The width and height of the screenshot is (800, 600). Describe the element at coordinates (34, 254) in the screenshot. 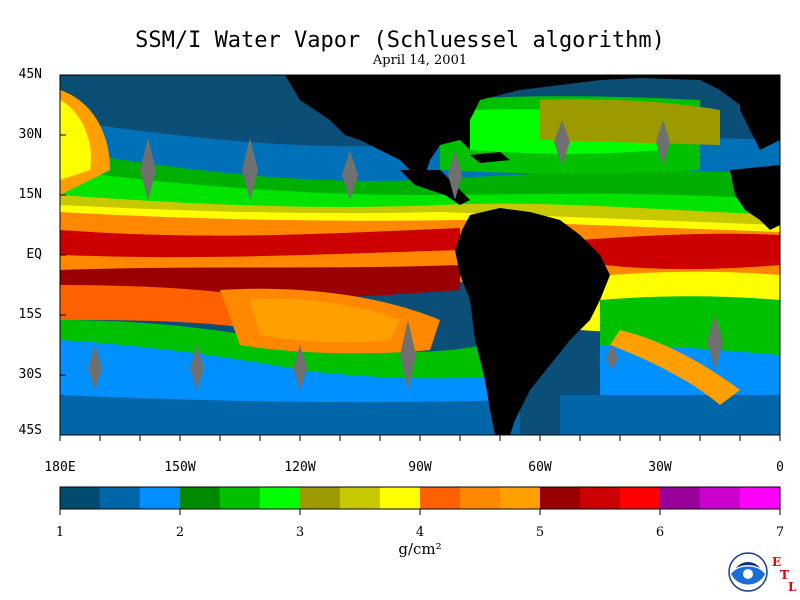

I see `lat-label: EQ` at that location.